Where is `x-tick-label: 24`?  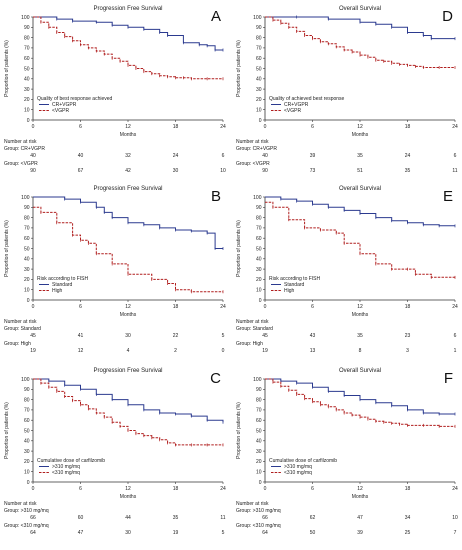 x-tick-label: 24 is located at coordinates (223, 127).